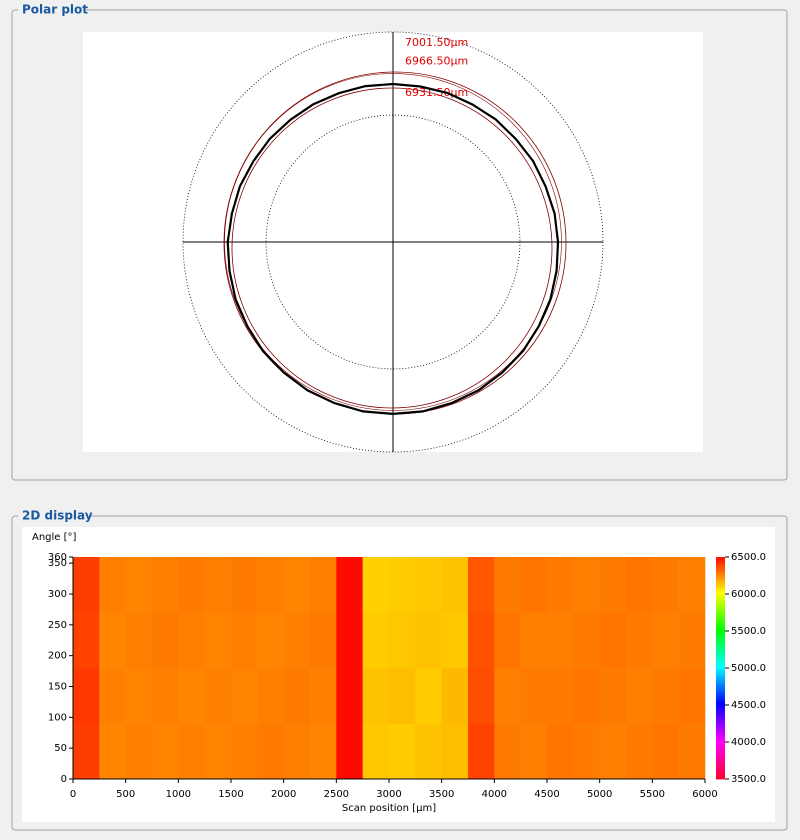  I want to click on panel-title: Polar plot, so click(55, 10).